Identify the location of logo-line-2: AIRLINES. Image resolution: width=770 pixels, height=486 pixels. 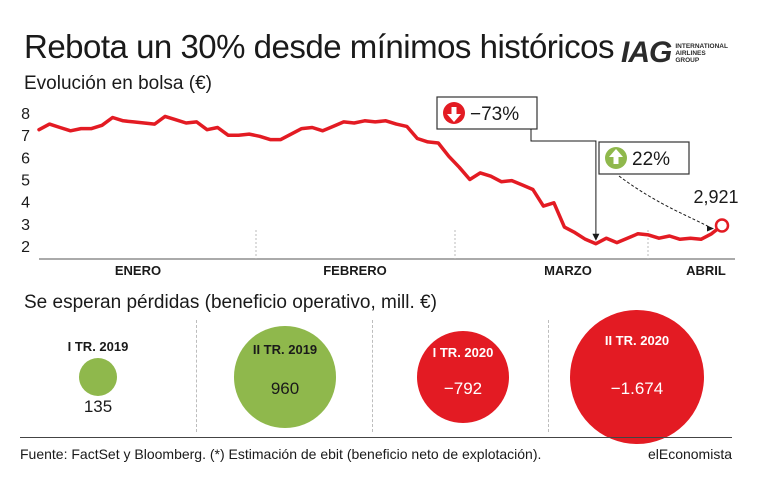
(690, 53).